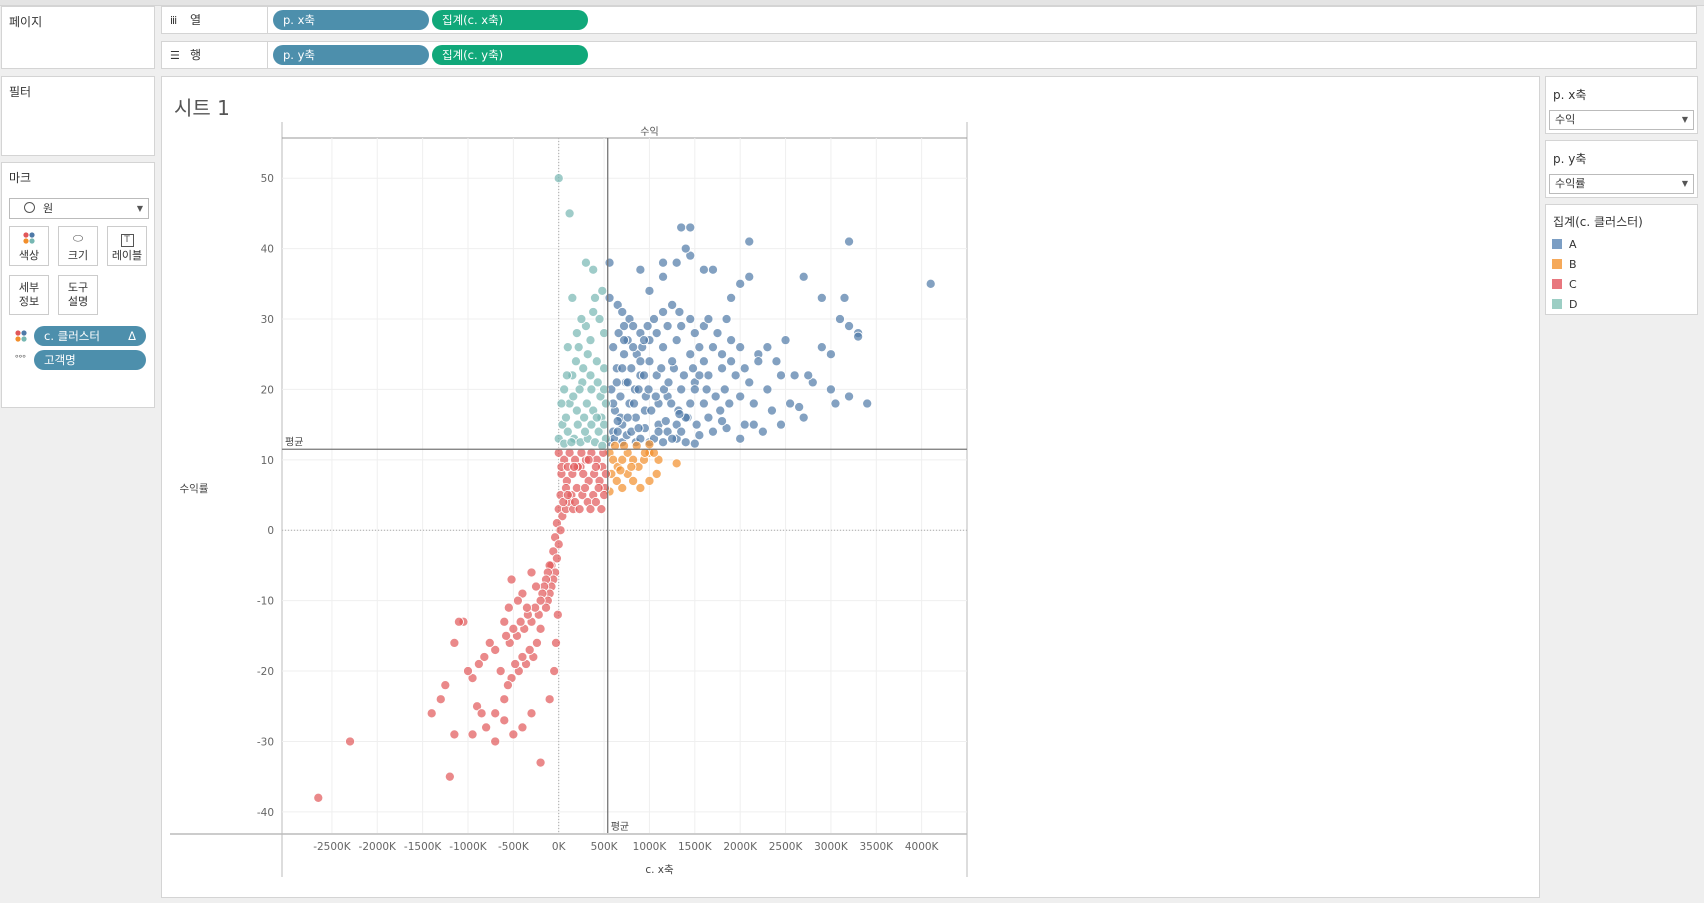 Image resolution: width=1704 pixels, height=903 pixels. I want to click on legend-item-a: A, so click(1564, 245).